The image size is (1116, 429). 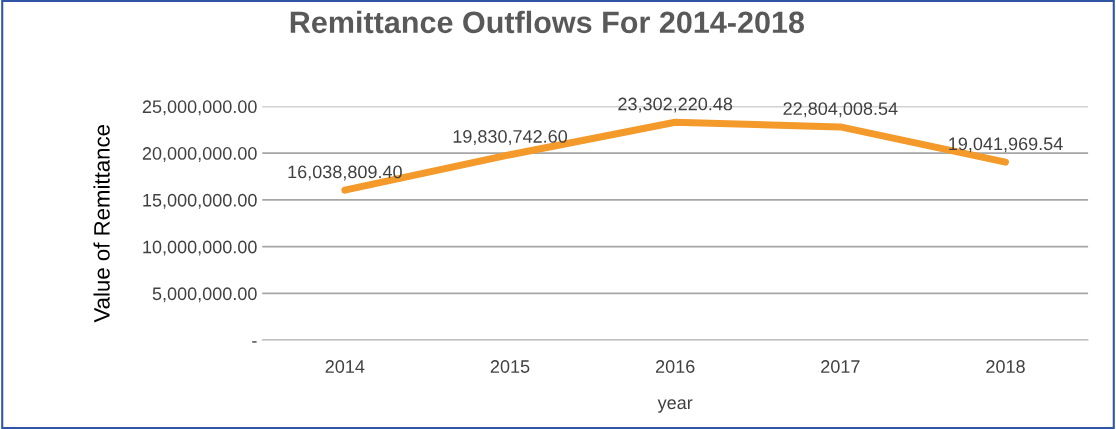 I want to click on x-tick-label: 2017, so click(x=840, y=366).